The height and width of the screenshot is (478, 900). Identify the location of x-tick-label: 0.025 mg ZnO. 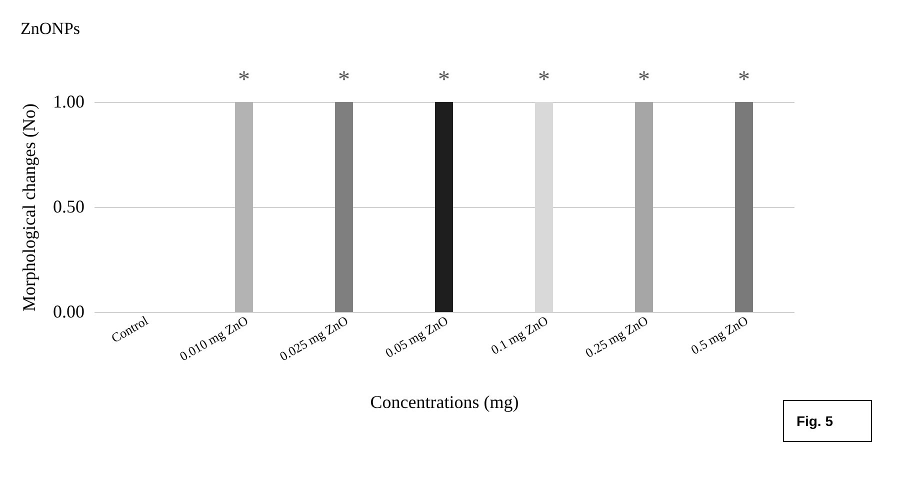
(313, 338).